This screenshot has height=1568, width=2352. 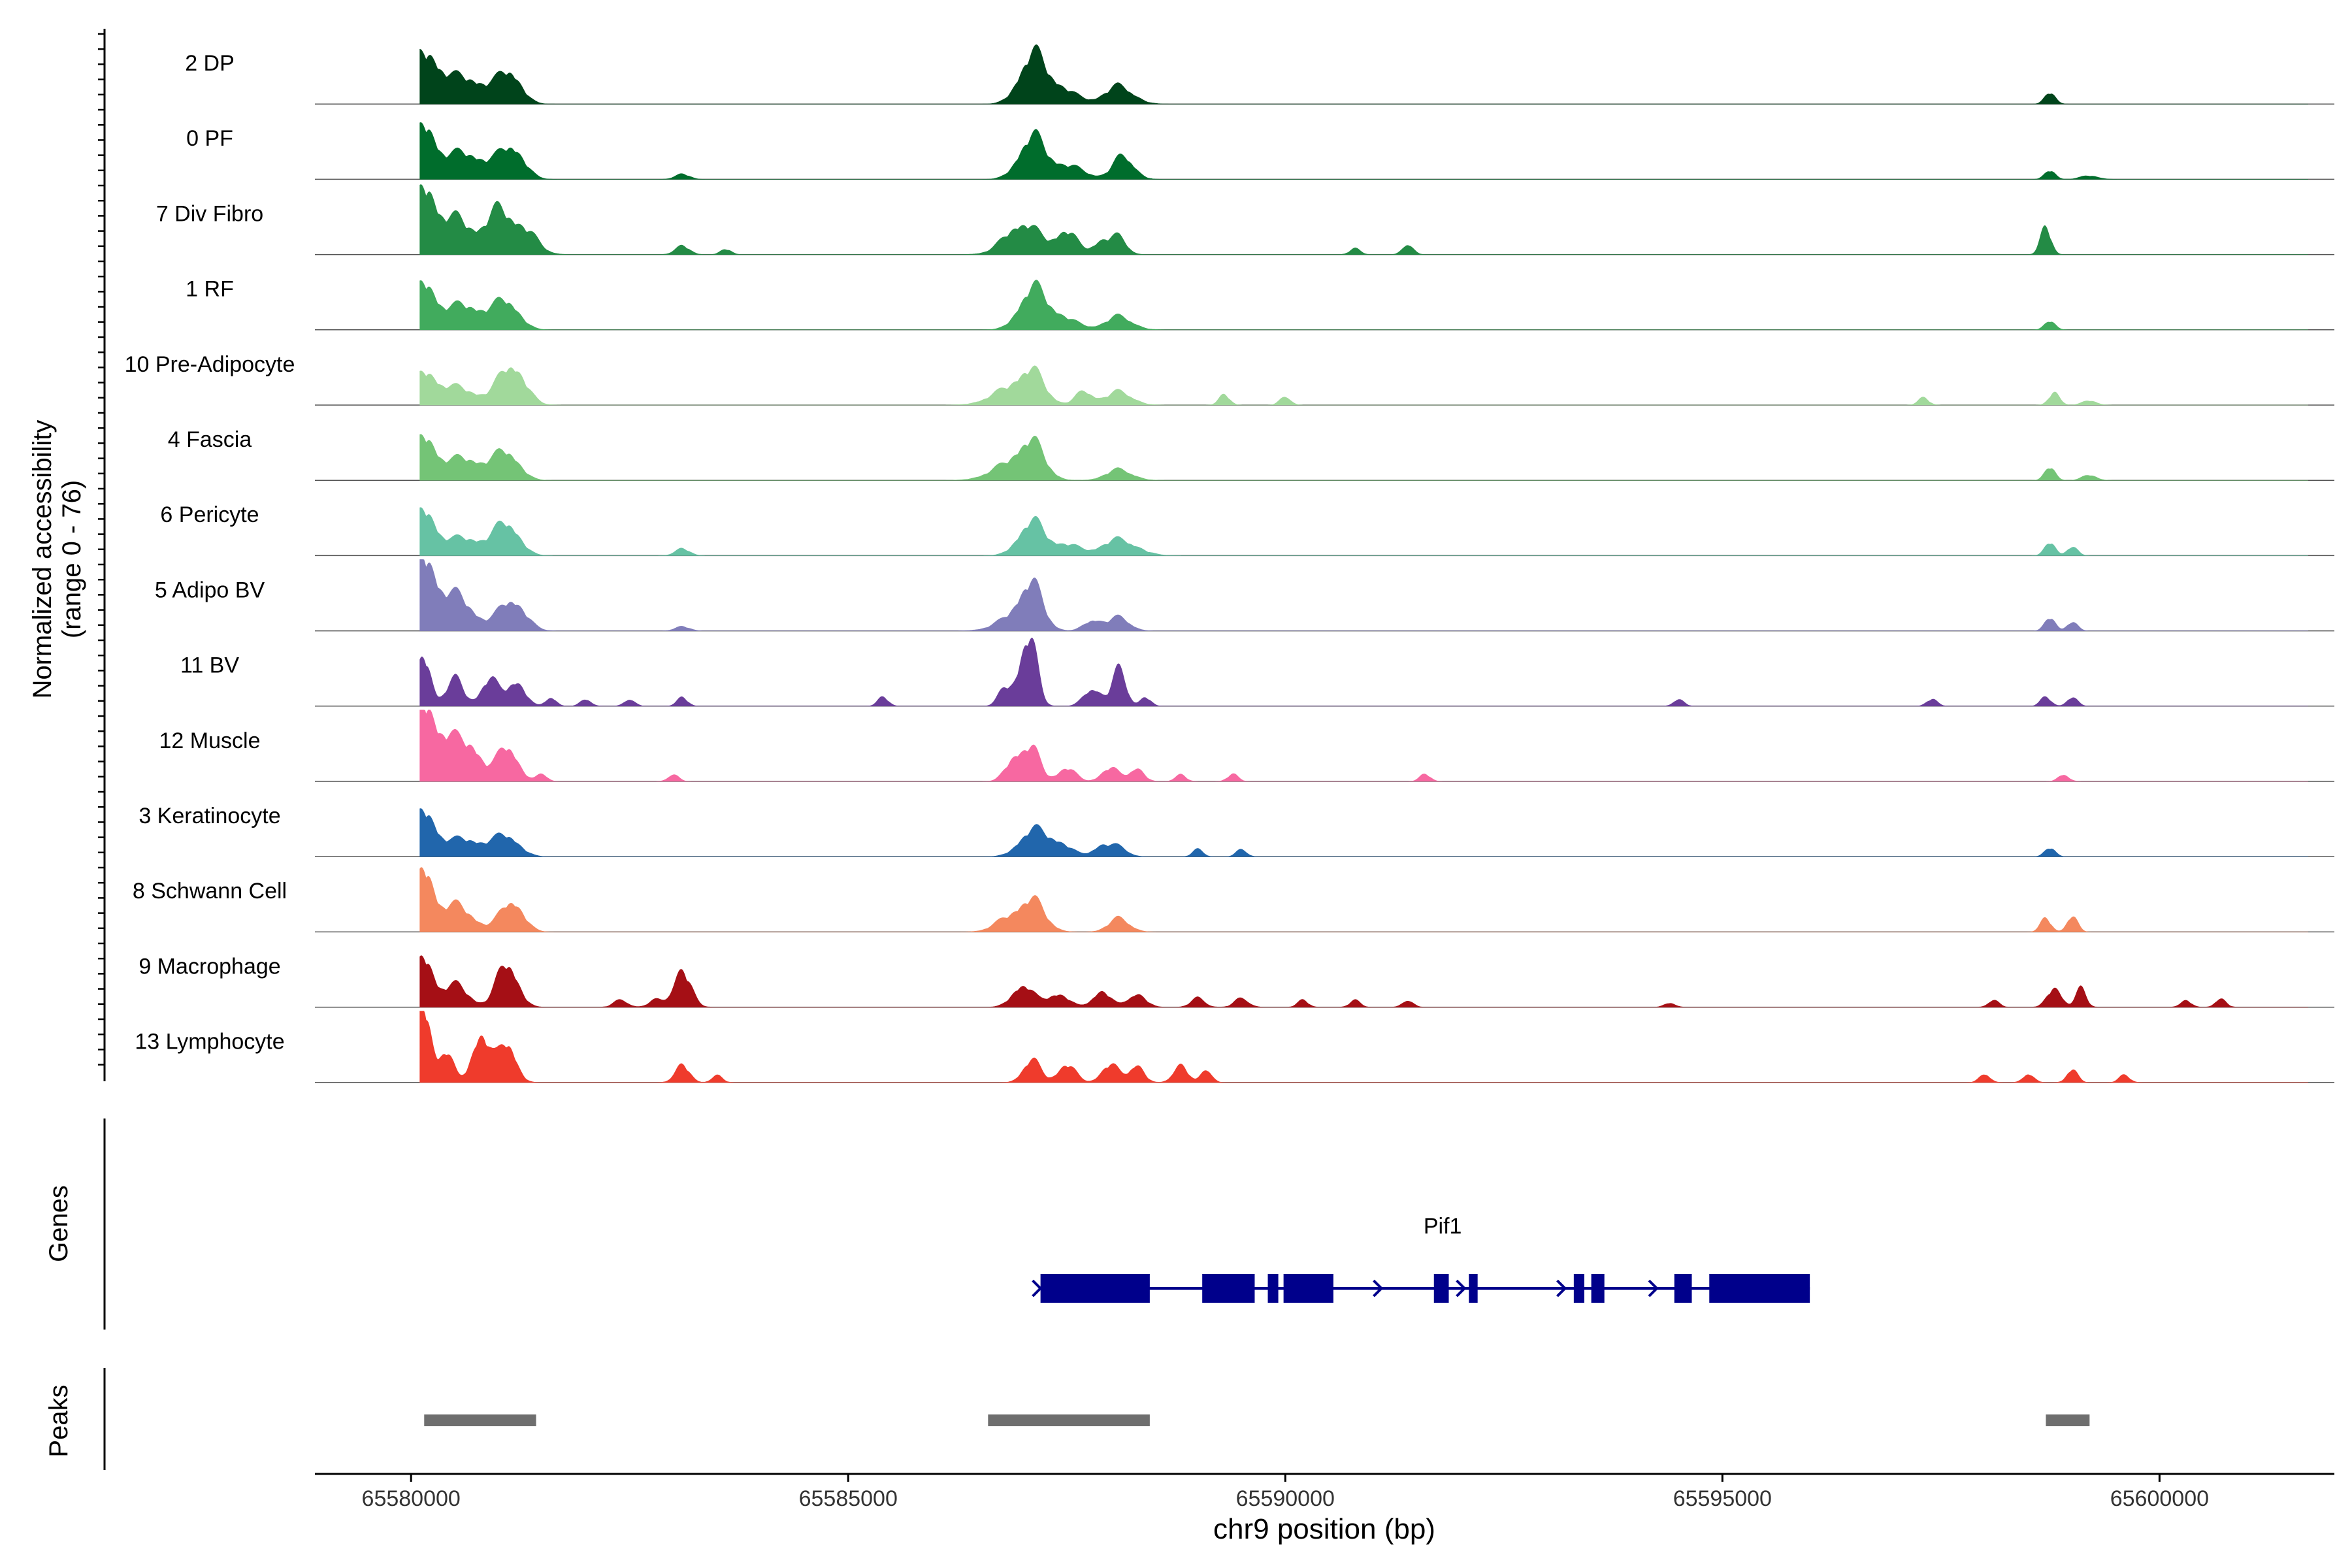 I want to click on track-12-muscle: 12 Muscle, so click(x=1246, y=746).